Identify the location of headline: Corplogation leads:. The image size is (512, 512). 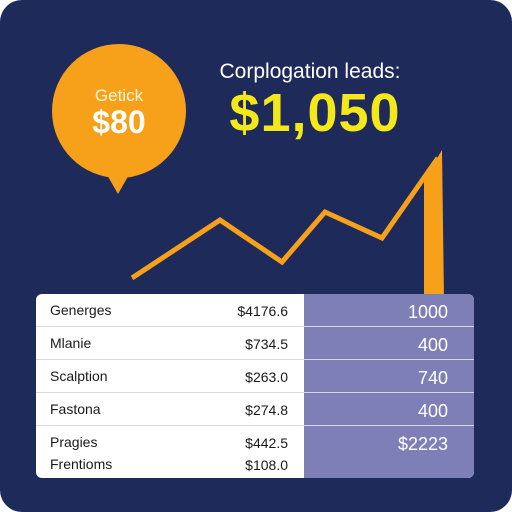
(310, 71).